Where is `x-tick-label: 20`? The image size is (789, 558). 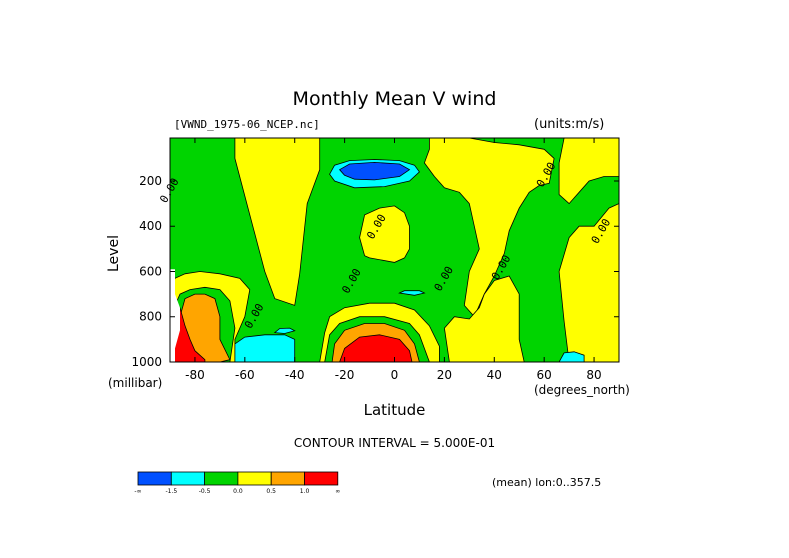
x-tick-label: 20 is located at coordinates (444, 375).